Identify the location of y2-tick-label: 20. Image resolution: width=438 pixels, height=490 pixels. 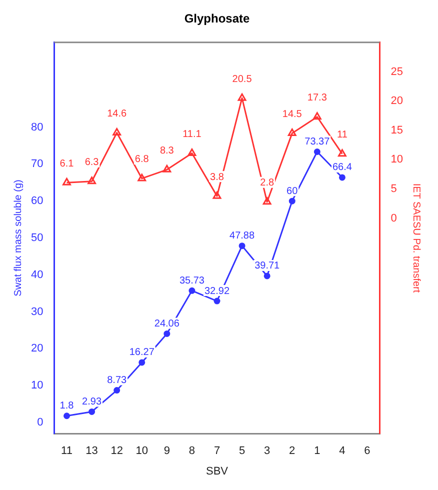
(397, 101).